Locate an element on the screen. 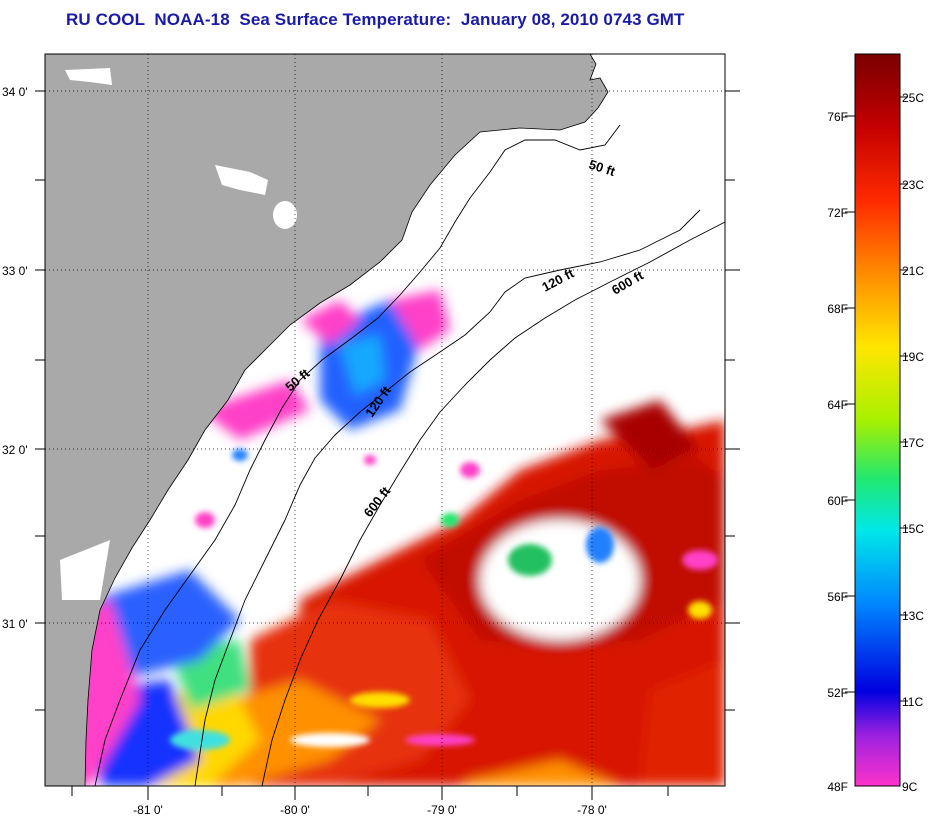  lat-label: 34 0' is located at coordinates (15, 92).